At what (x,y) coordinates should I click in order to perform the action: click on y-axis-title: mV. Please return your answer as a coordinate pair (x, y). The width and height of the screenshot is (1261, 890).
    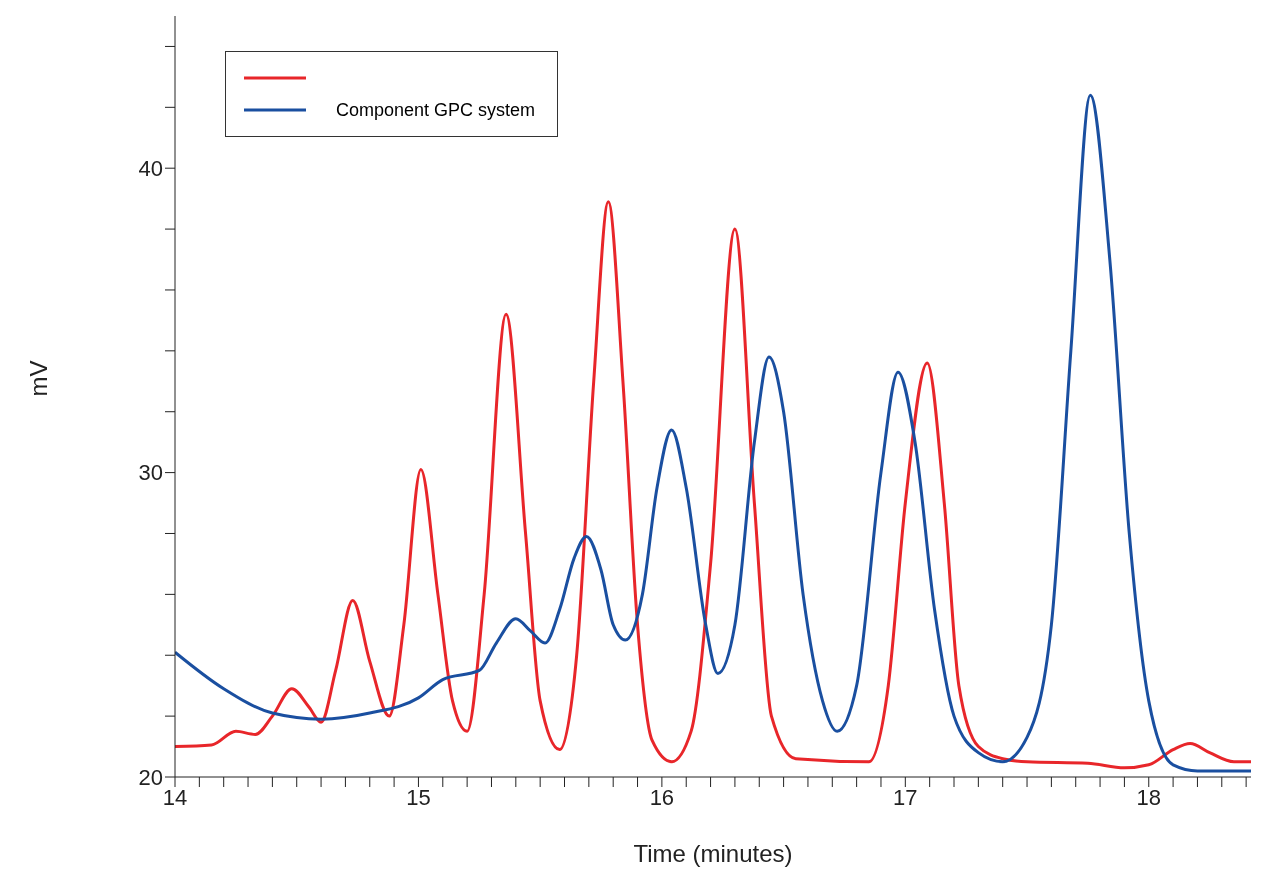
    Looking at the image, I should click on (38, 378).